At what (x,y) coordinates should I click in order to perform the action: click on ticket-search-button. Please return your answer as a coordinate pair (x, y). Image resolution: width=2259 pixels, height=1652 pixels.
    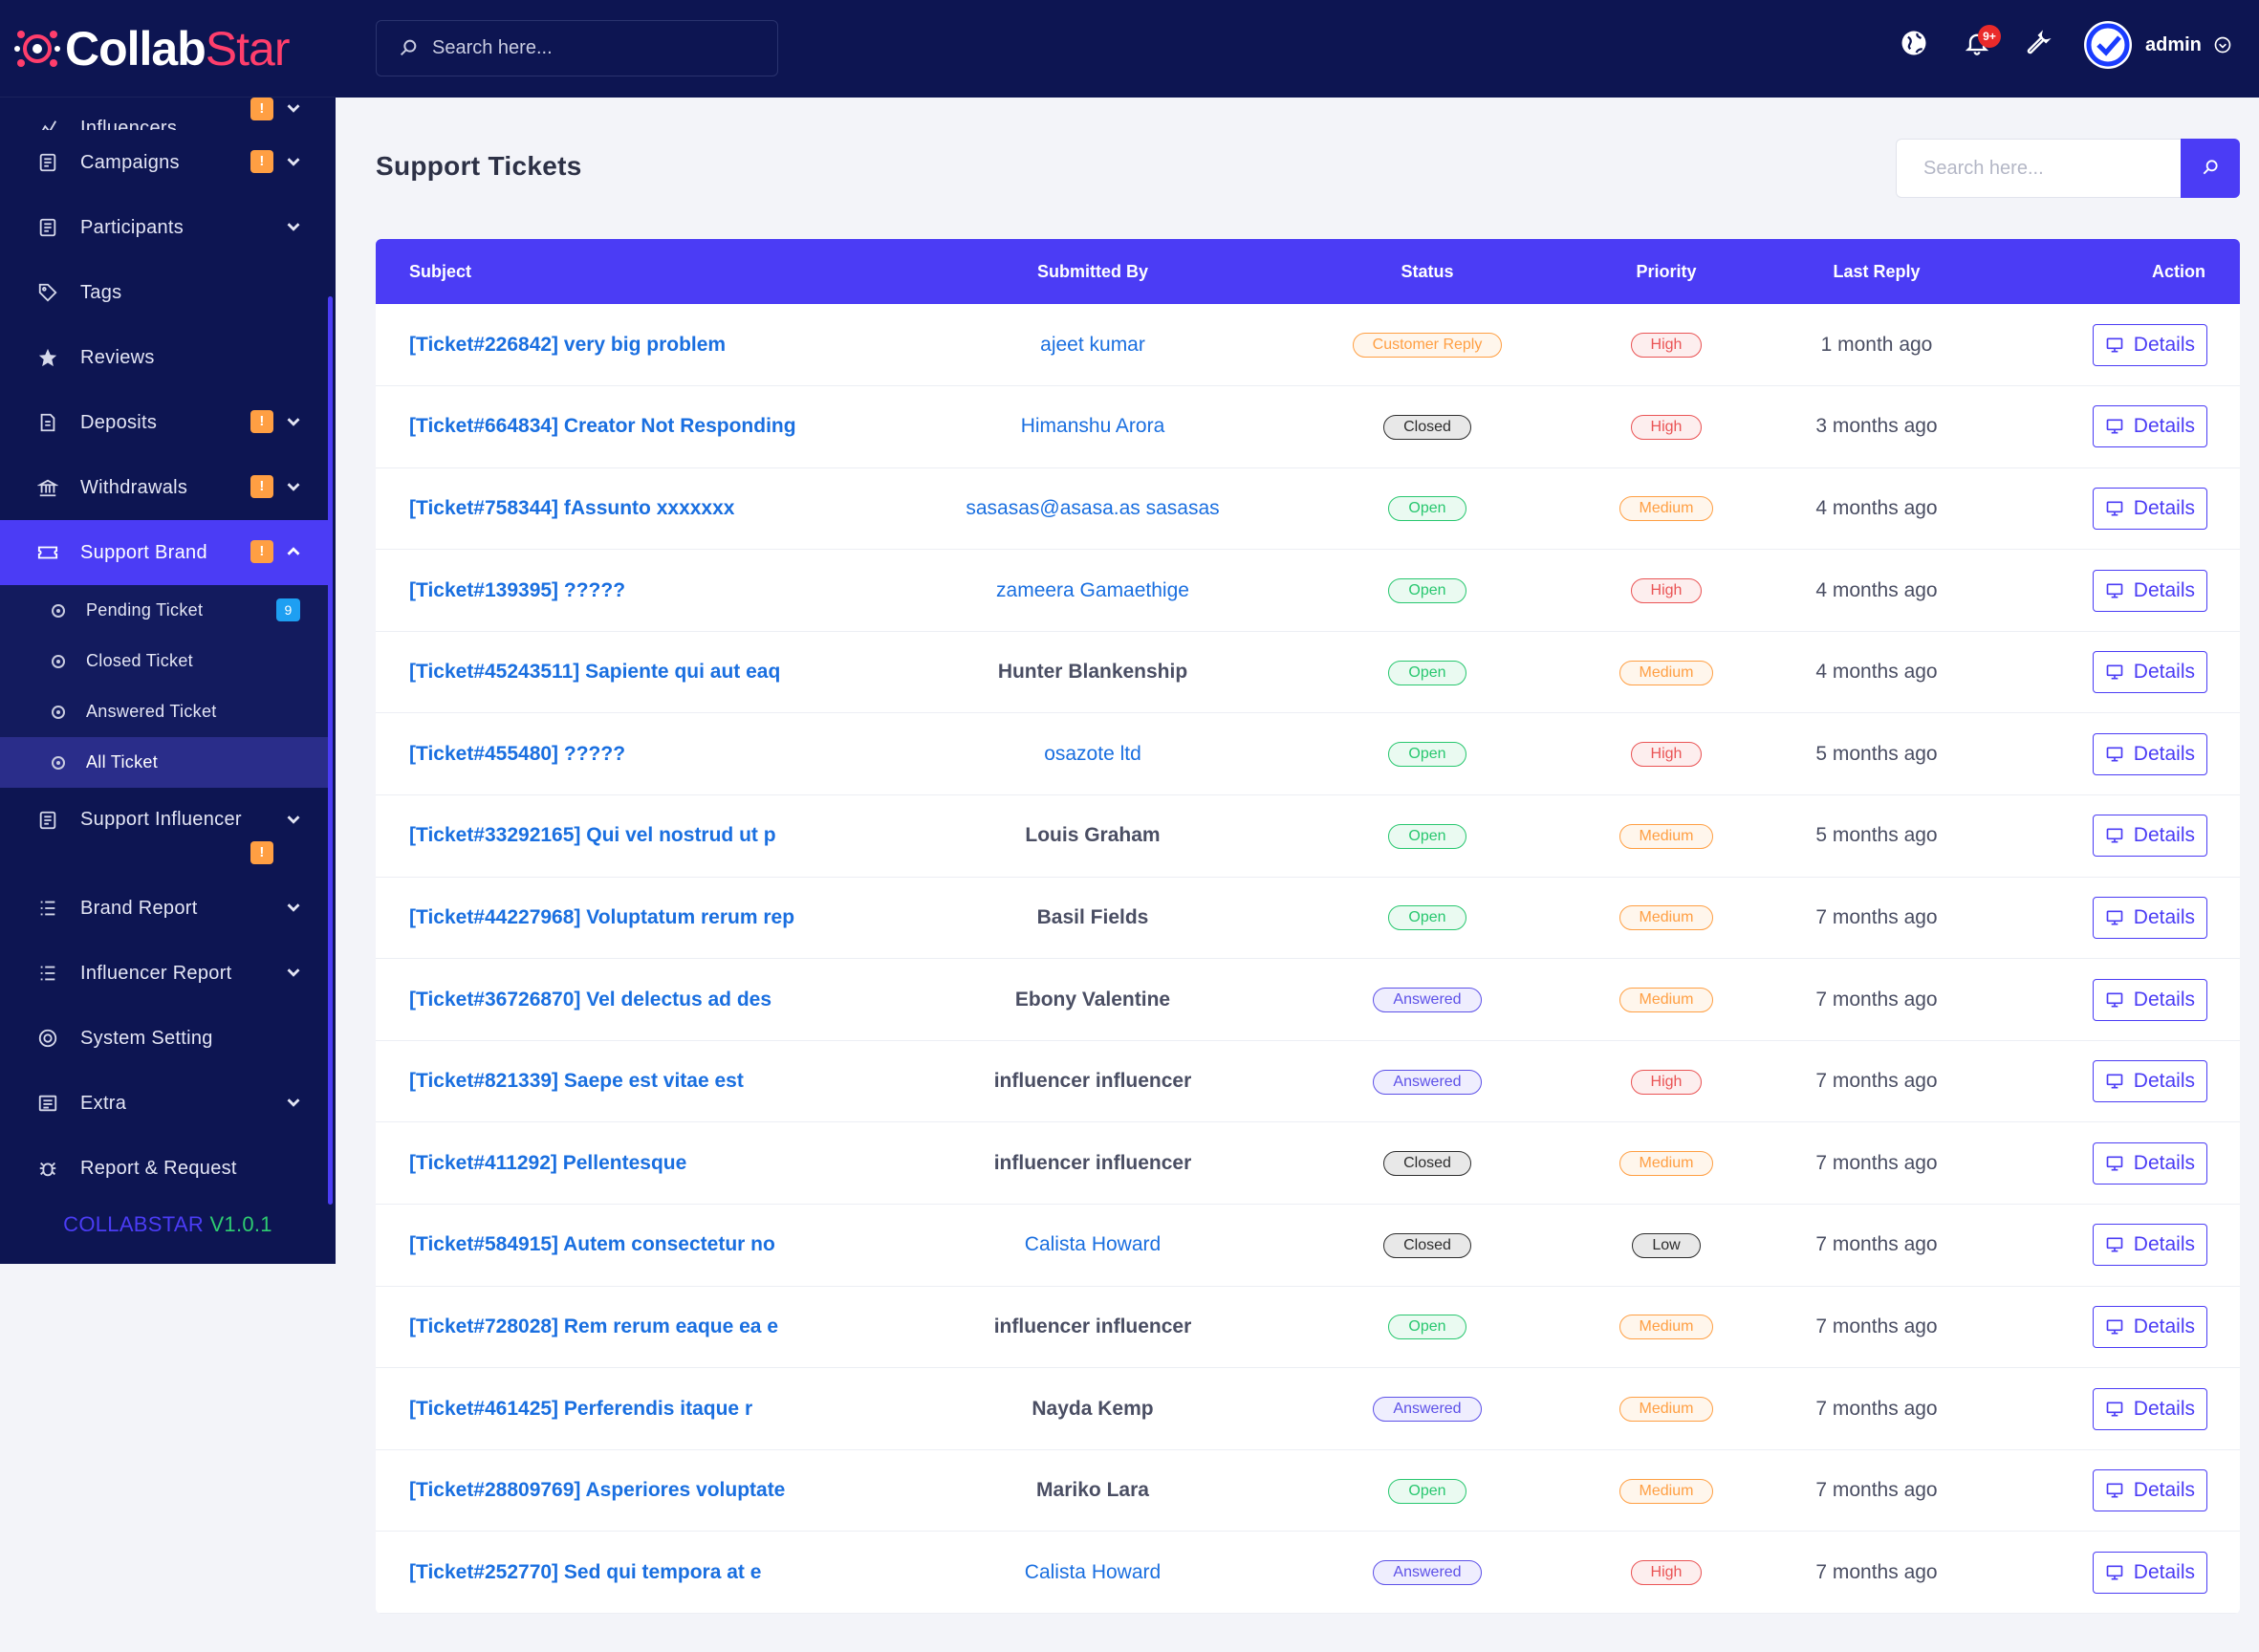
    Looking at the image, I should click on (2211, 168).